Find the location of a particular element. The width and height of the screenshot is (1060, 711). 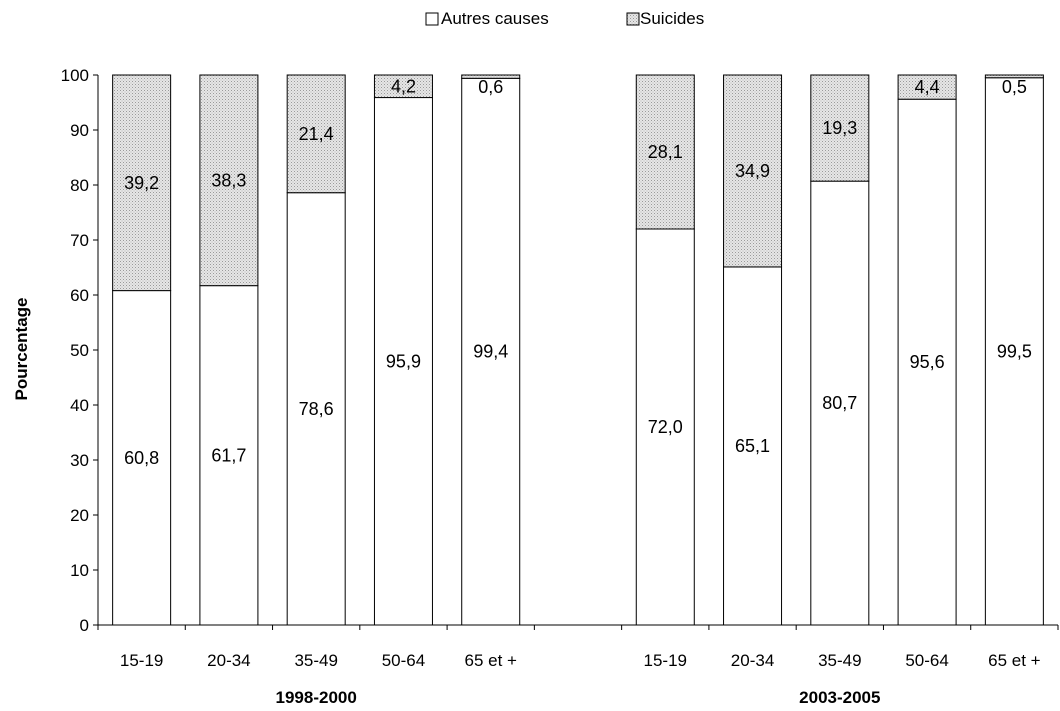

data-label-autres-causes: 60,8 is located at coordinates (141, 458).